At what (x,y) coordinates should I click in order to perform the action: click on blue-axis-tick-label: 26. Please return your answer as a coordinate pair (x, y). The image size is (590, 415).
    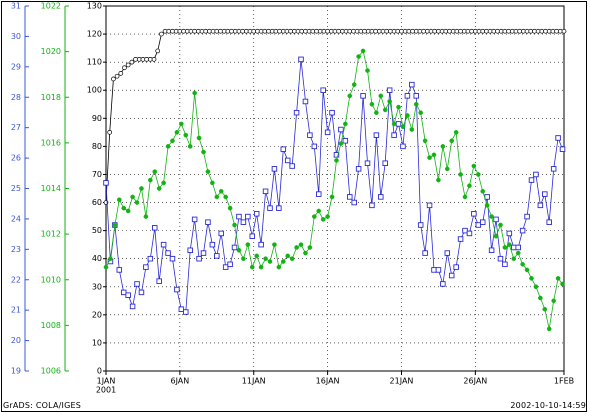
    Looking at the image, I should click on (16, 158).